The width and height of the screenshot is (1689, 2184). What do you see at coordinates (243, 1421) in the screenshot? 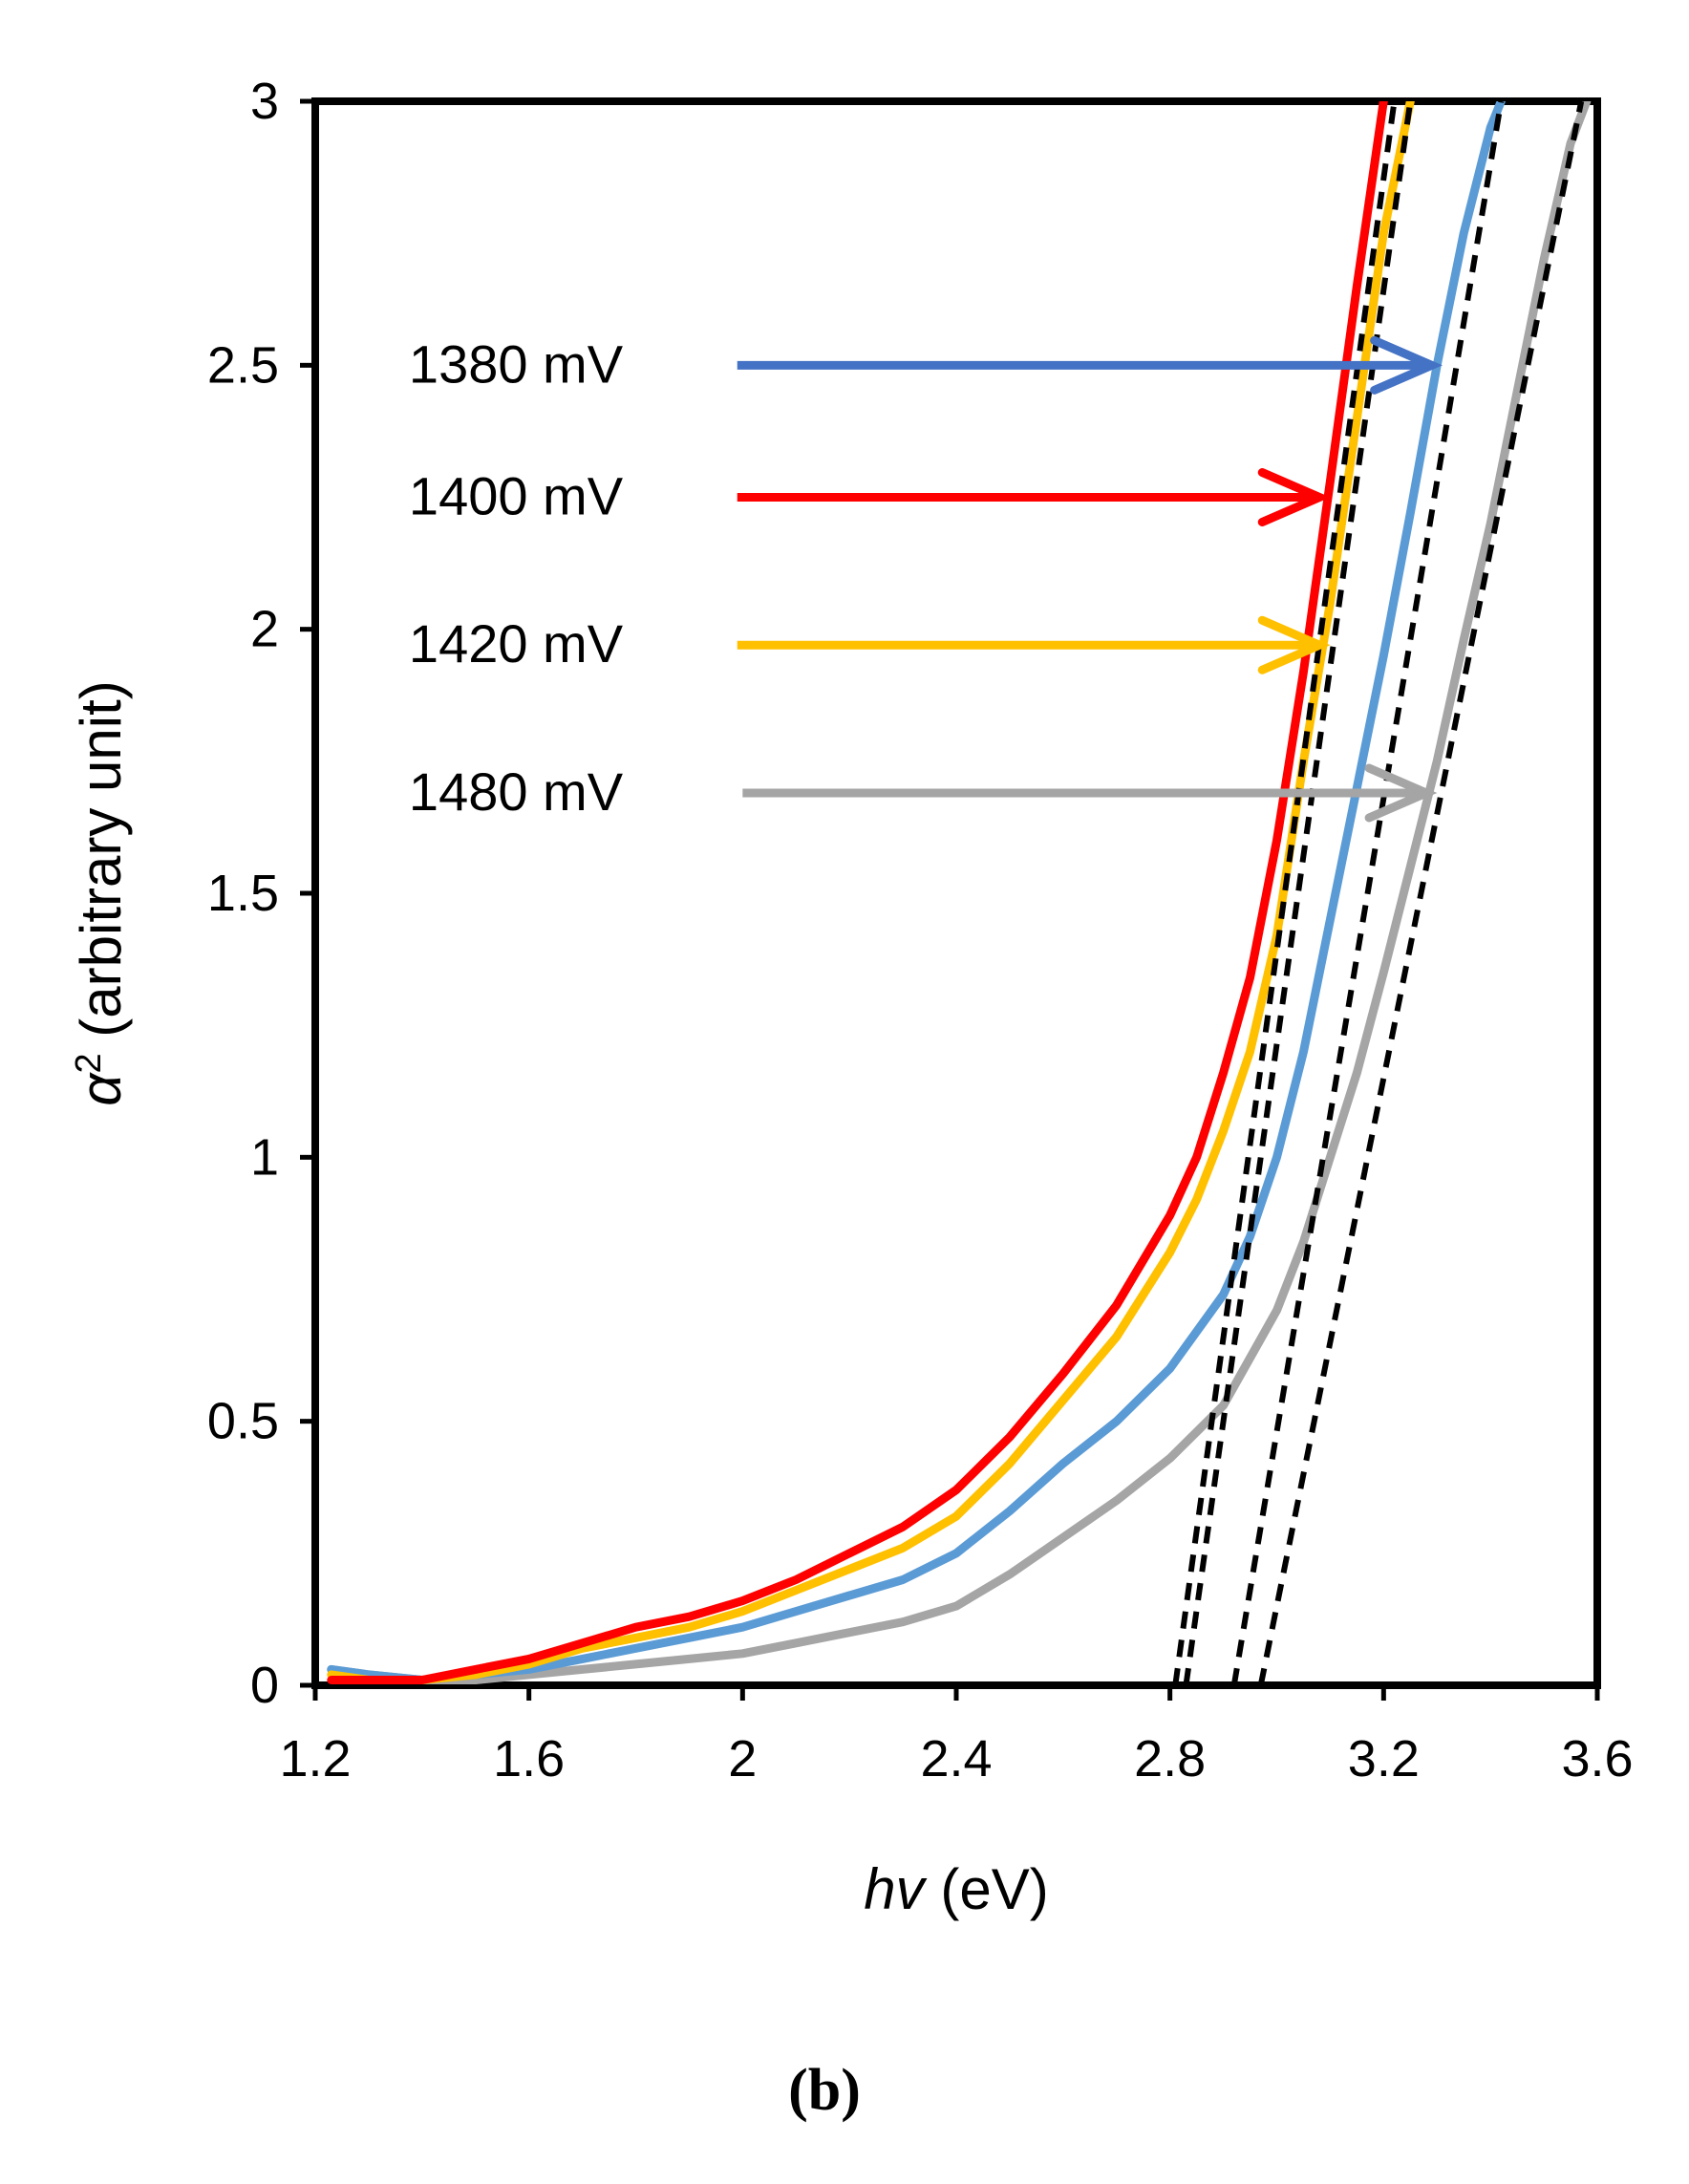
I see `y-tick-label: 0.5` at bounding box center [243, 1421].